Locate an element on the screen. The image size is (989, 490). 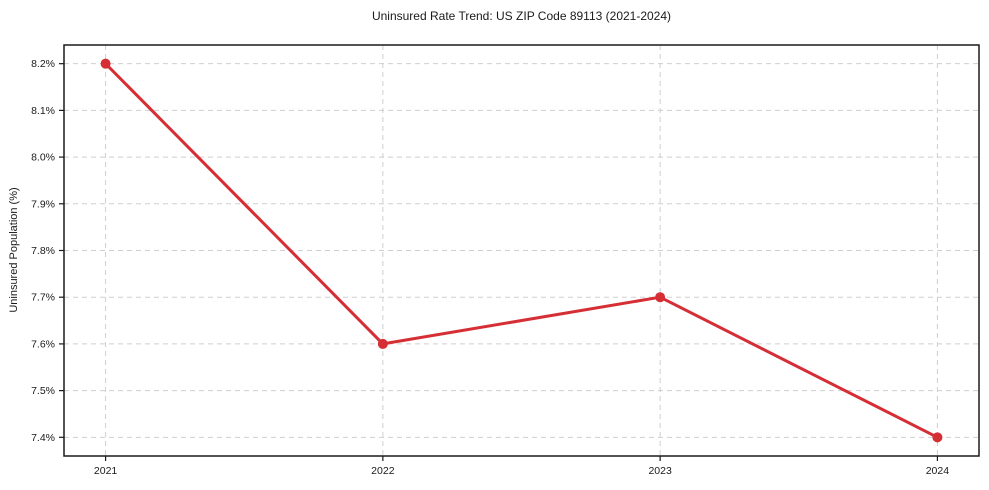
y-tick-label: 7.7% is located at coordinates (43, 298).